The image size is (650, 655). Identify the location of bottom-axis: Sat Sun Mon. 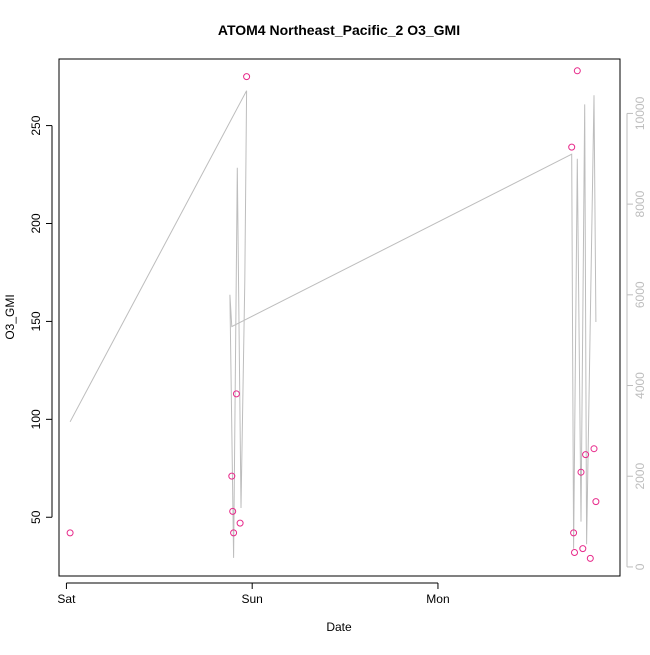
(253, 594).